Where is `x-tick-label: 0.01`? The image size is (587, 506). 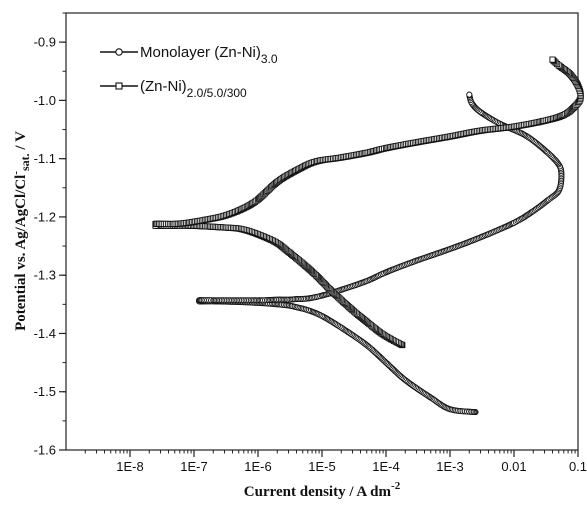 x-tick-label: 0.01 is located at coordinates (513, 466).